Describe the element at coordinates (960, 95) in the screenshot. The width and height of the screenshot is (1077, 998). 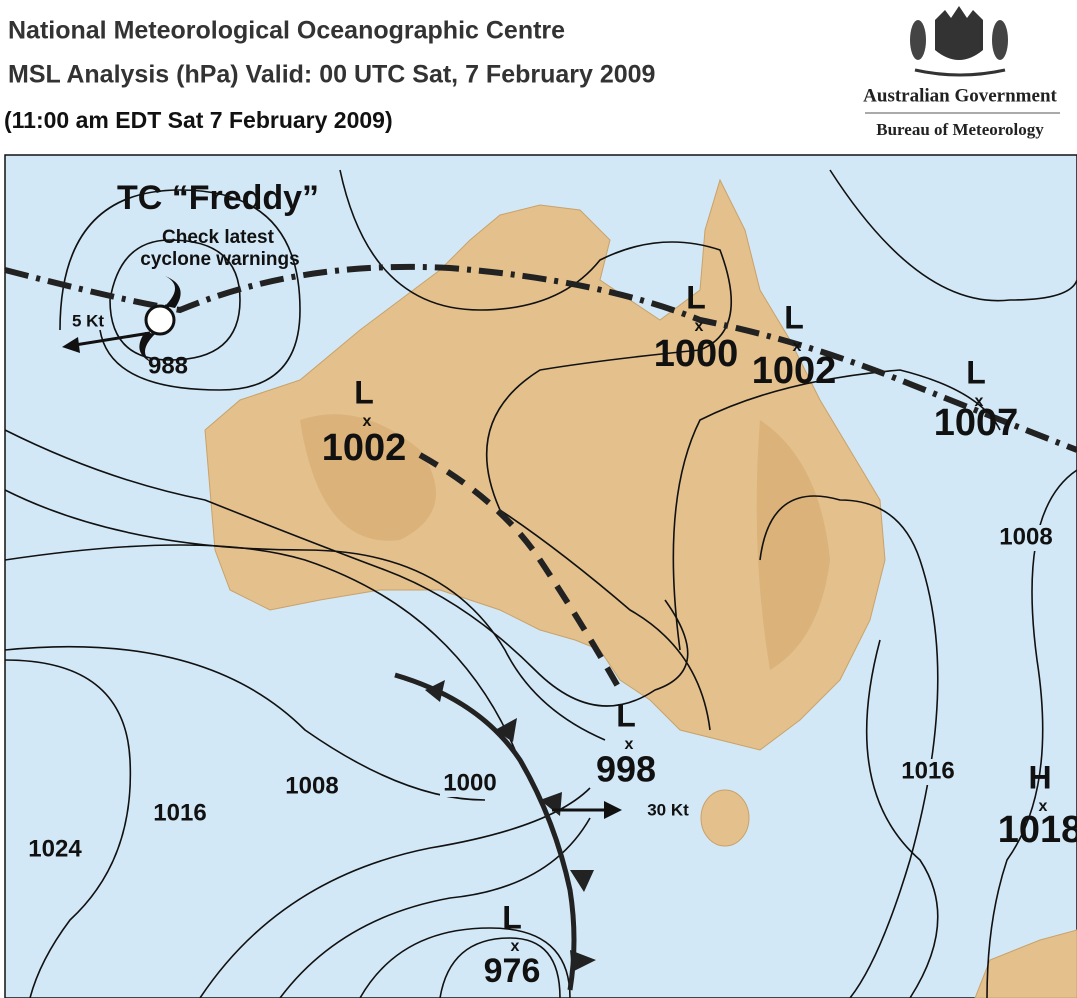
I see `logo-government: Australian Government` at that location.